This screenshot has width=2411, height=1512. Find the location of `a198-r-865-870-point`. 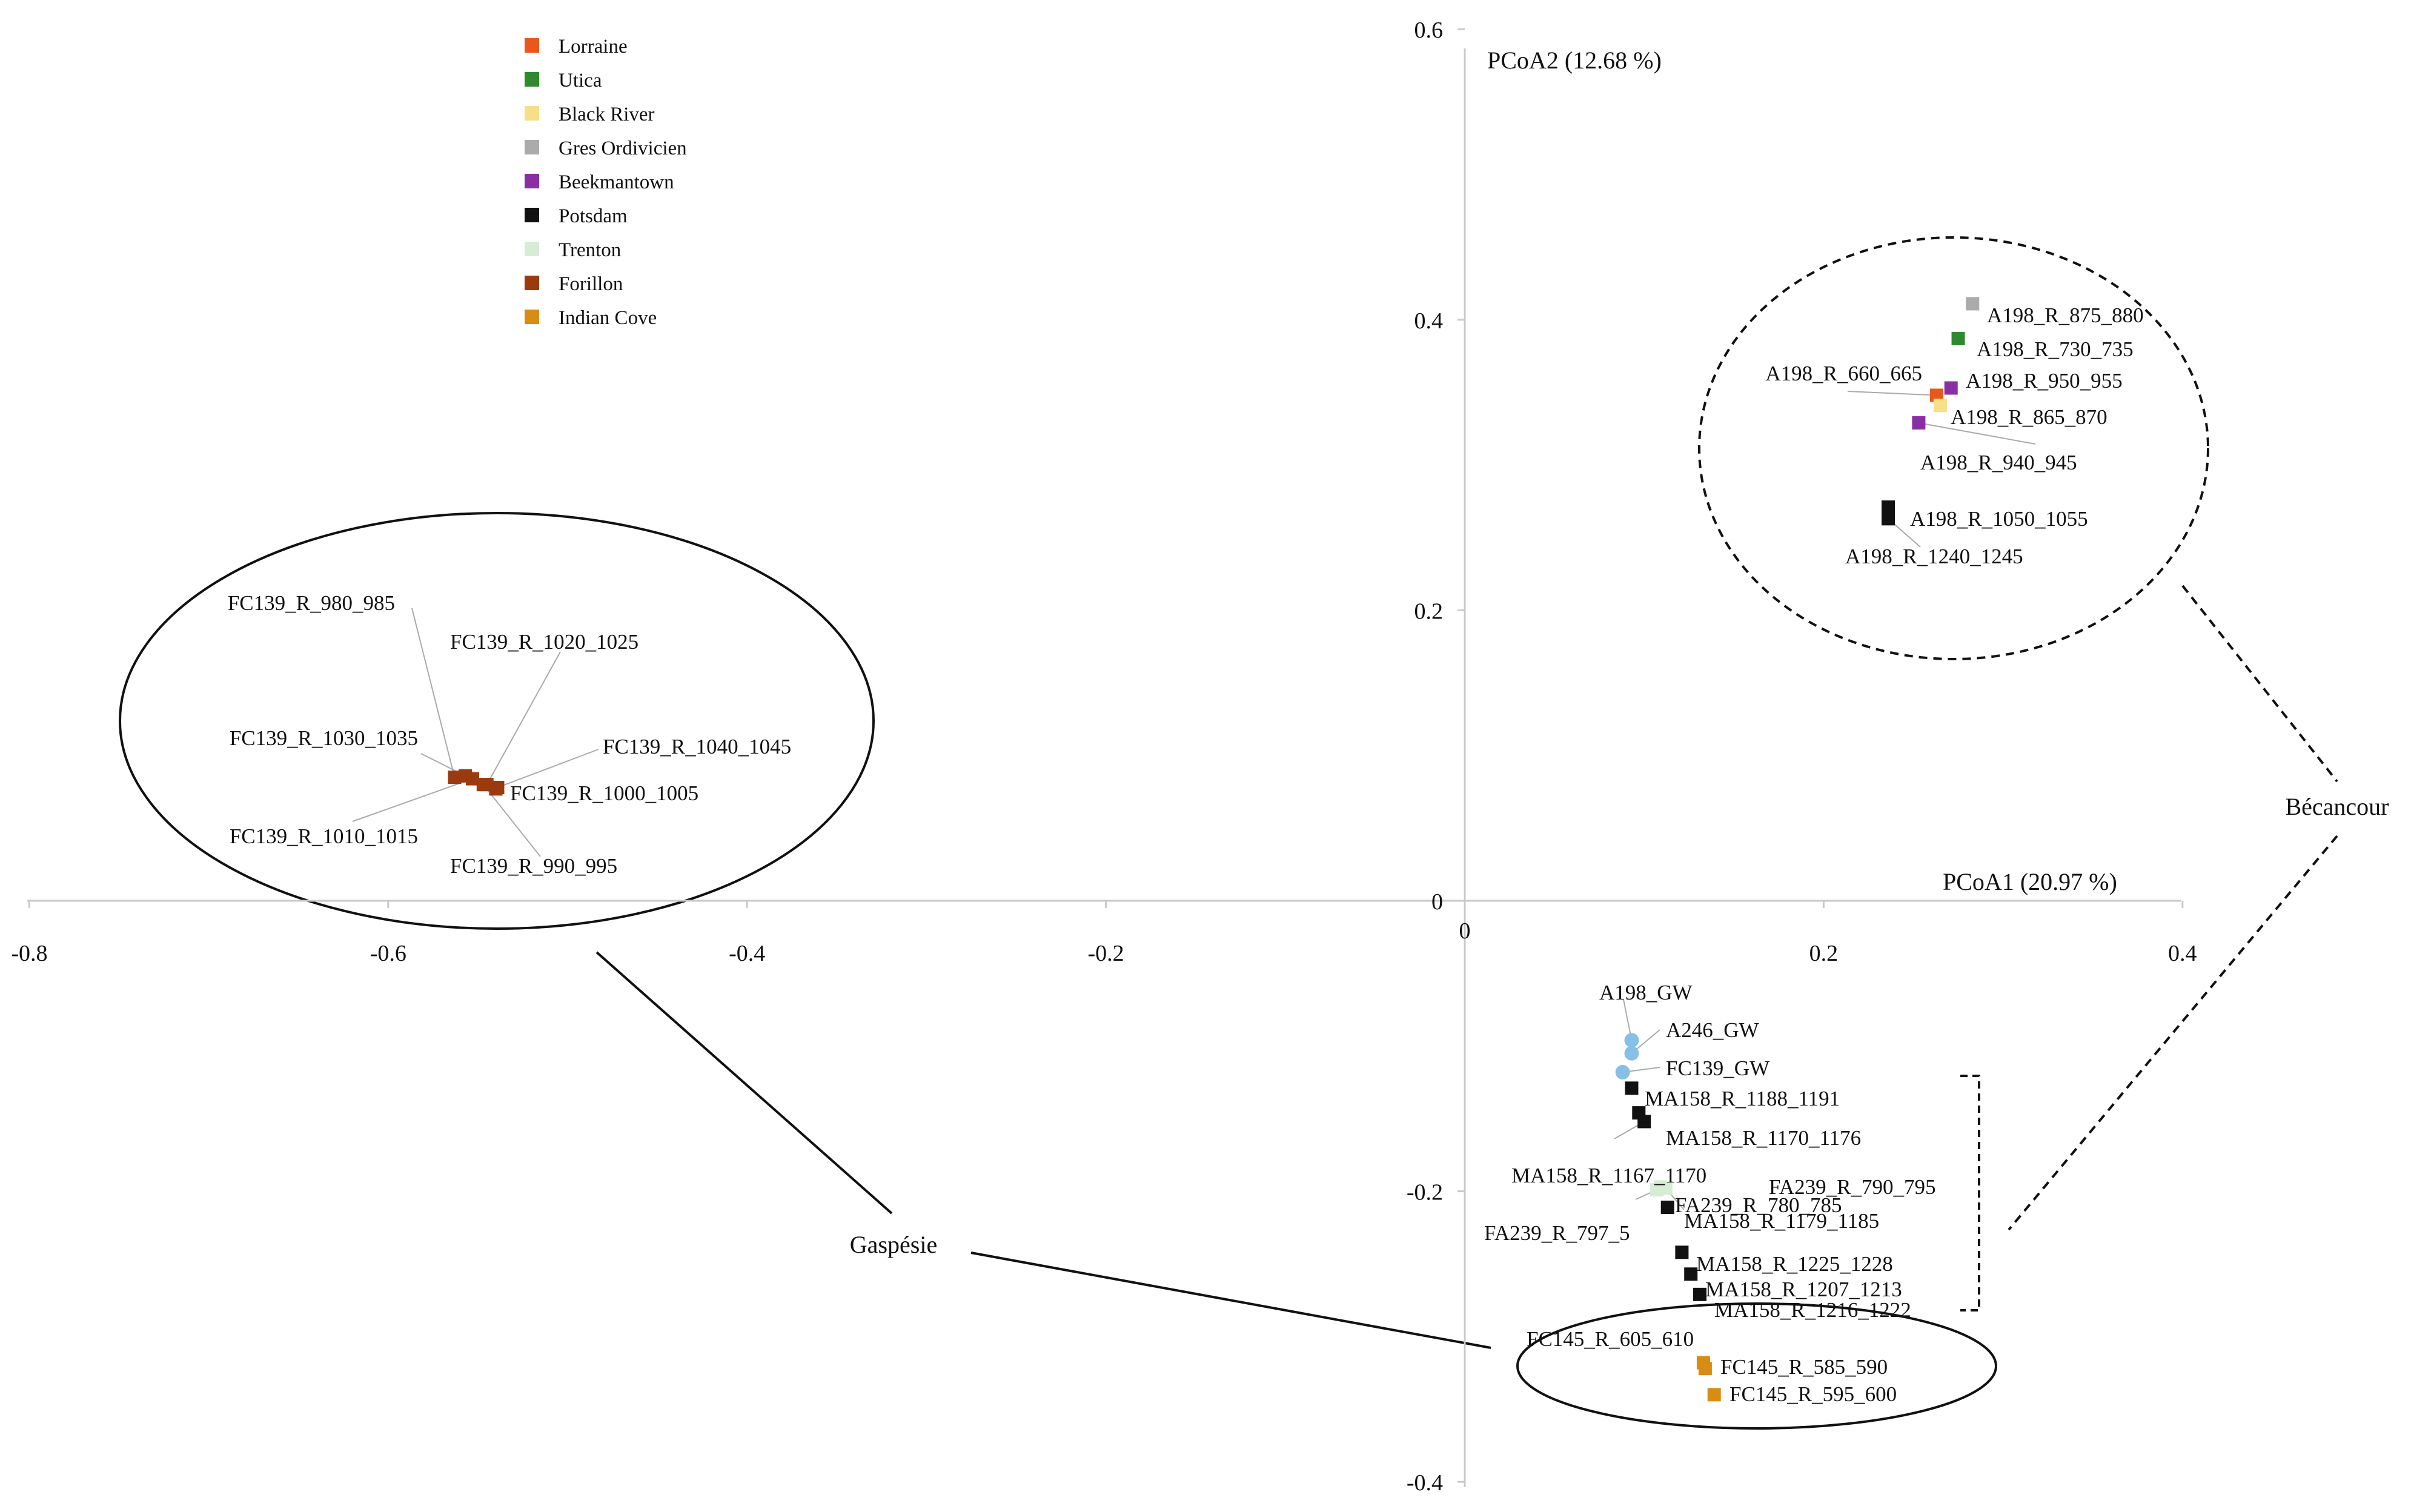

a198-r-865-870-point is located at coordinates (1940, 406).